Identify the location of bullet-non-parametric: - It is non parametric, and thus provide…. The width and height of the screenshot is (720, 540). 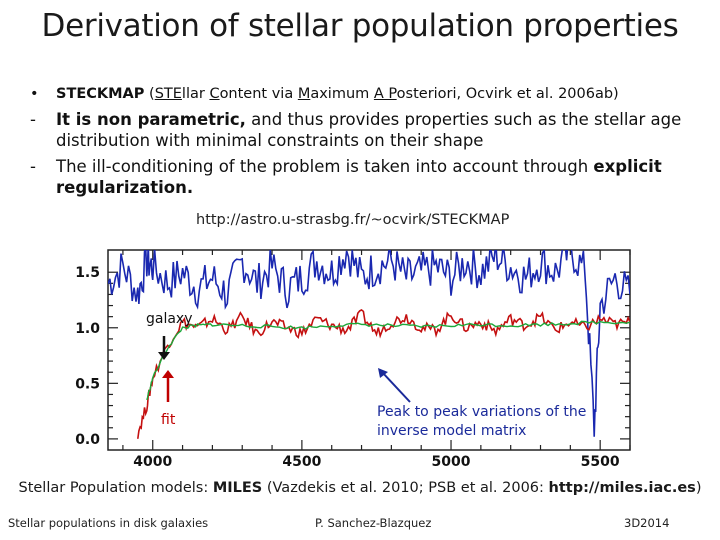
(358, 130).